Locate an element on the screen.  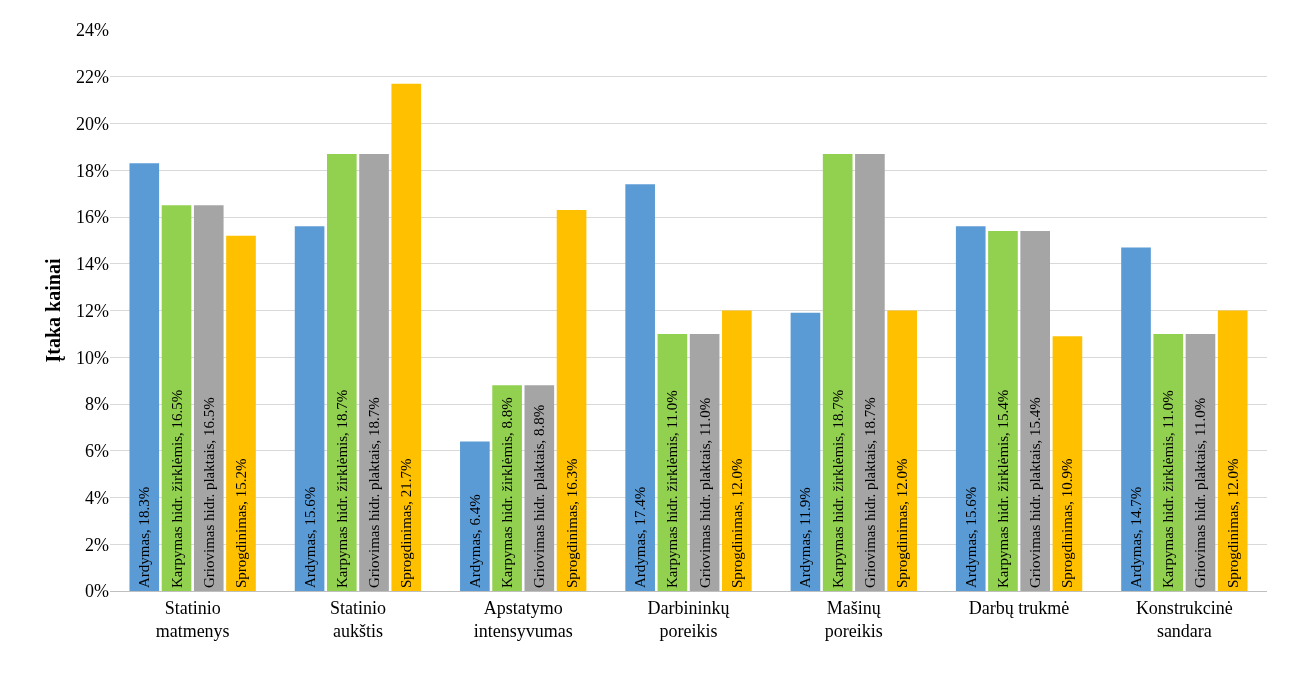
data-label: Ardymas, 17.4% is located at coordinates (640, 537).